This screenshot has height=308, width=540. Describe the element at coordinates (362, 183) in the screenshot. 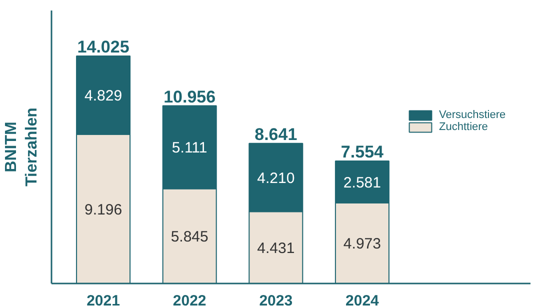

I see `data-label: 2.581` at that location.